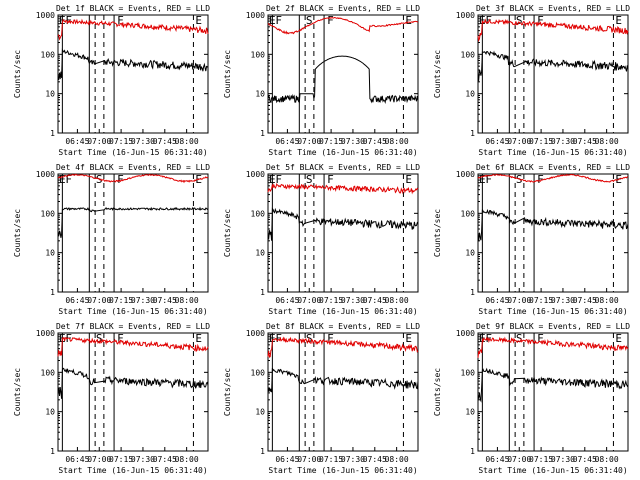 This screenshot has height=480, width=640. What do you see at coordinates (553, 326) in the screenshot?
I see `panel-title: Det 9f BLACK = Events, RED = LLD` at bounding box center [553, 326].